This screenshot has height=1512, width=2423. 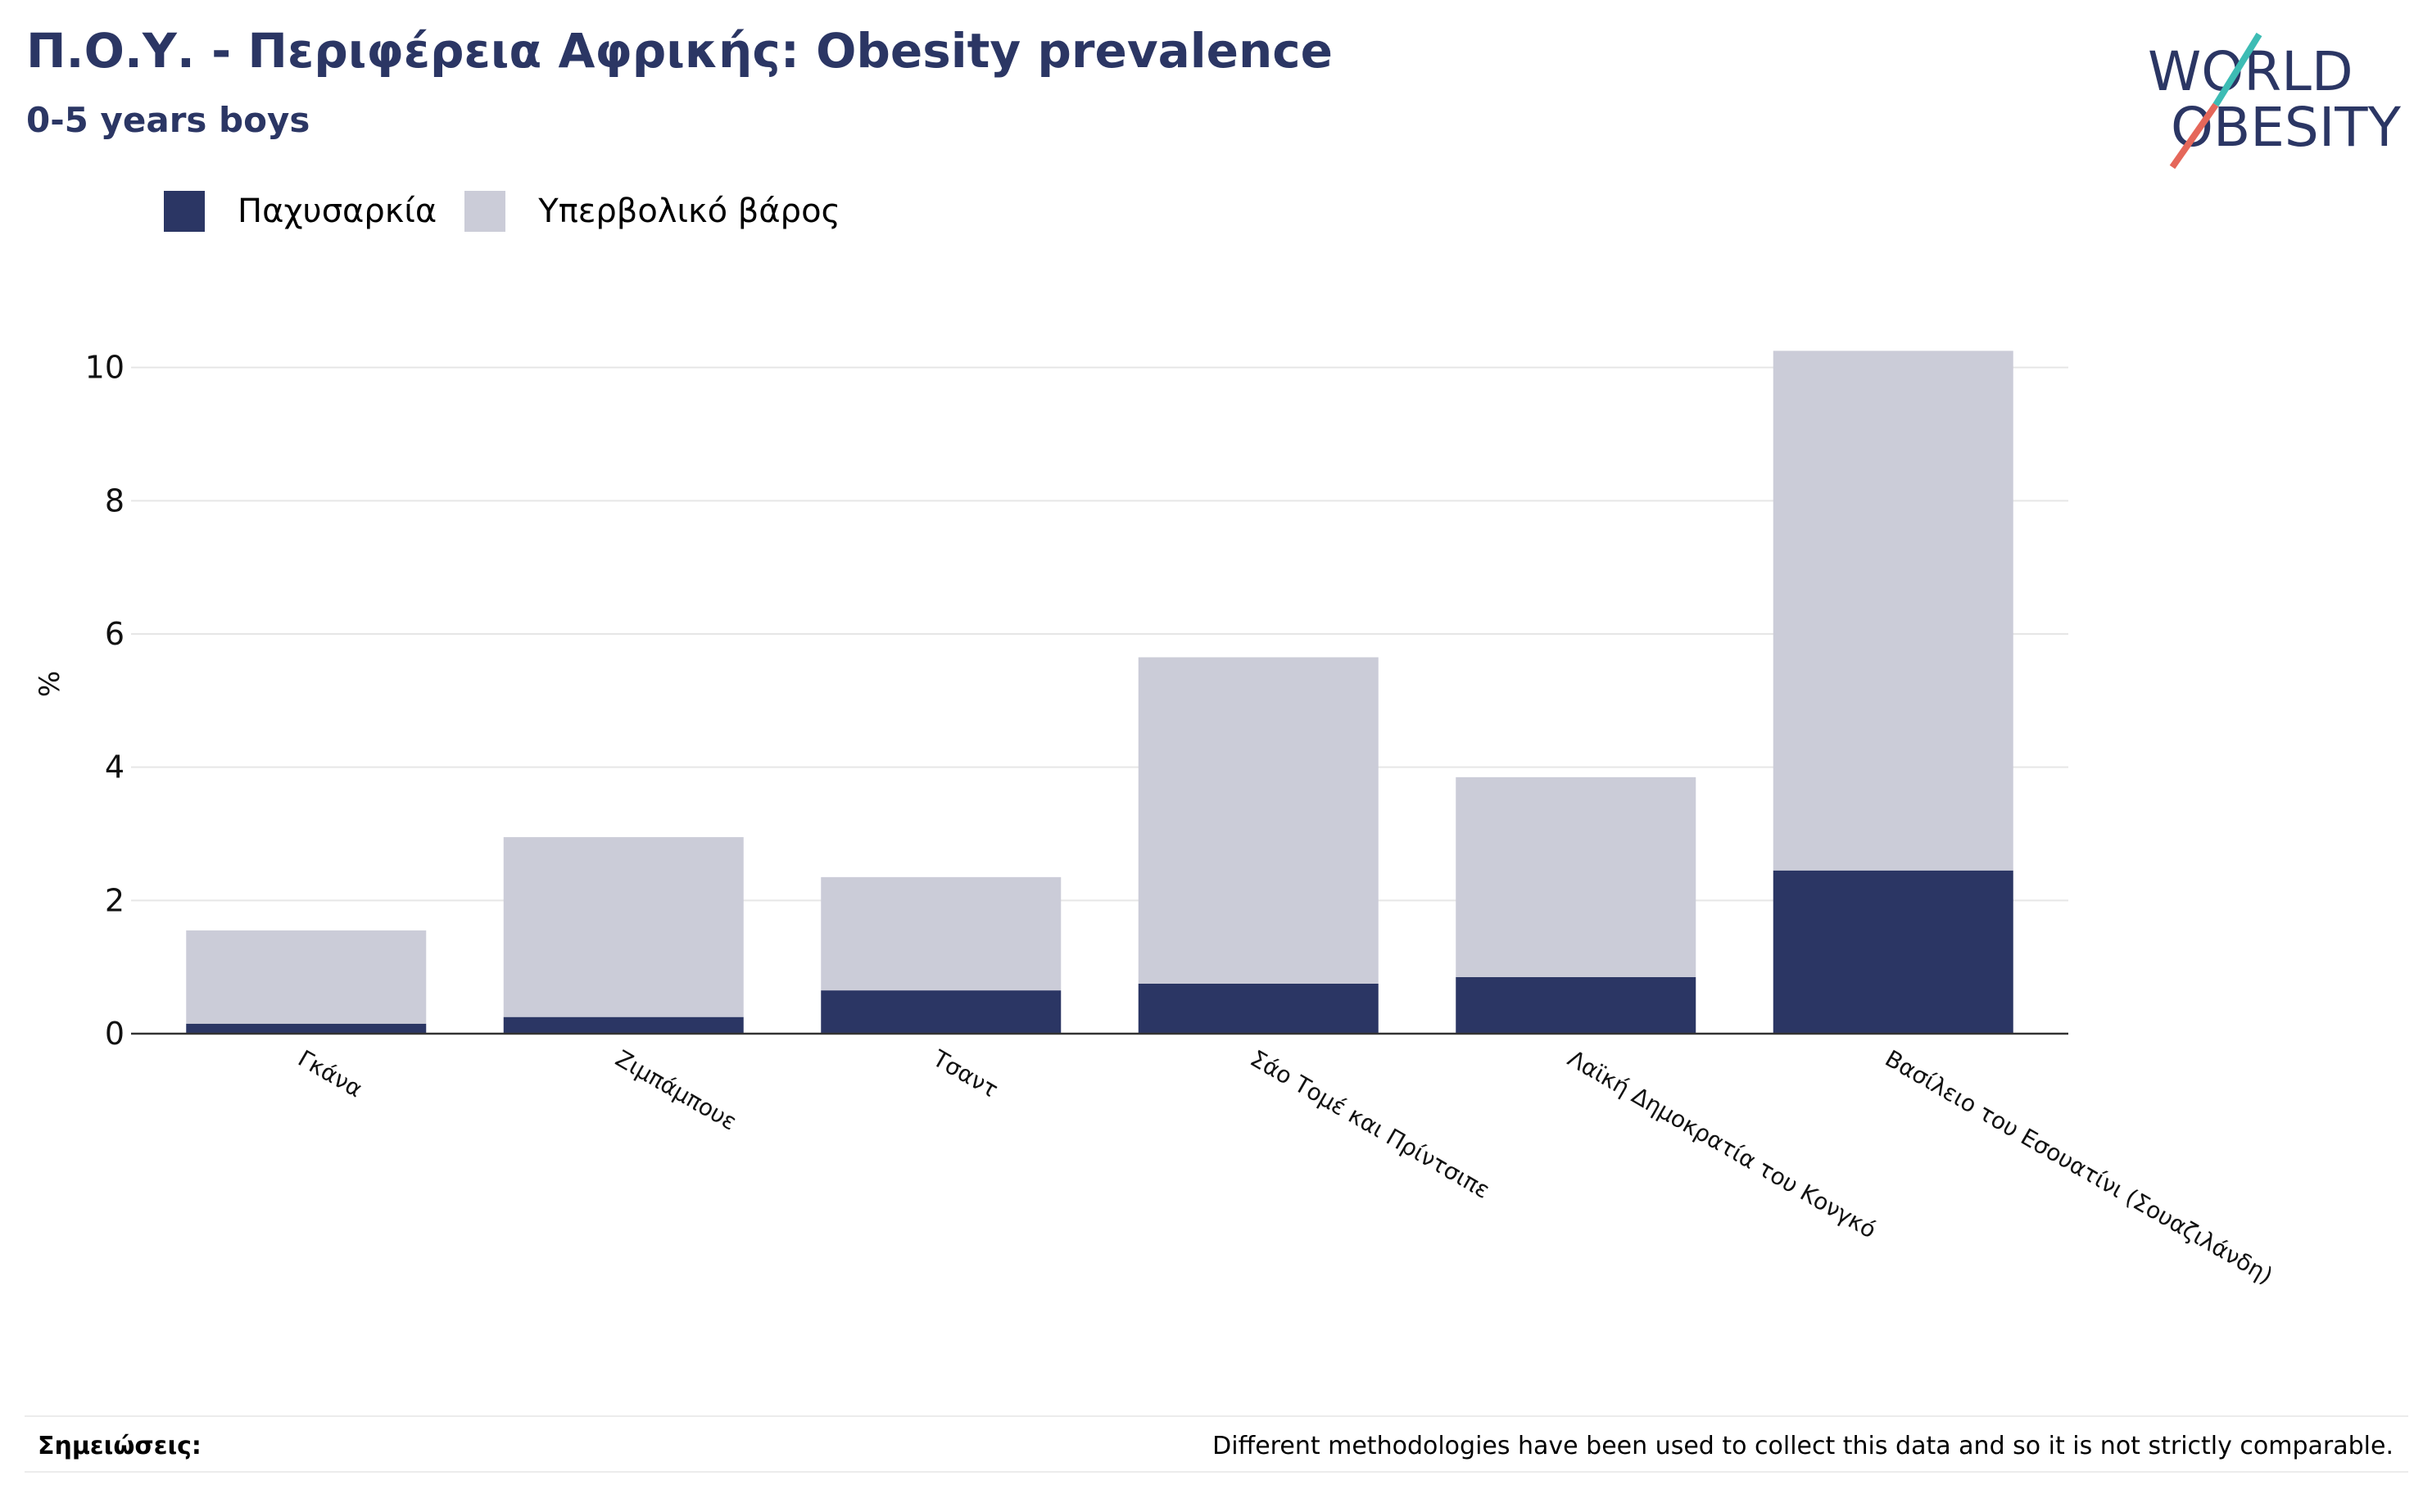 I want to click on x-tick-label: Τσαντ, so click(x=965, y=1073).